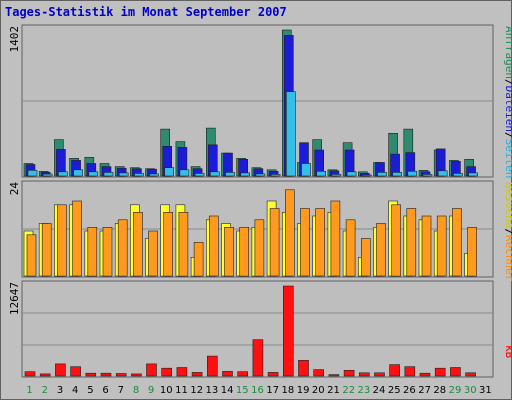 The height and width of the screenshot is (400, 512). Describe the element at coordinates (455, 390) in the screenshot. I see `day-label: 29` at that location.